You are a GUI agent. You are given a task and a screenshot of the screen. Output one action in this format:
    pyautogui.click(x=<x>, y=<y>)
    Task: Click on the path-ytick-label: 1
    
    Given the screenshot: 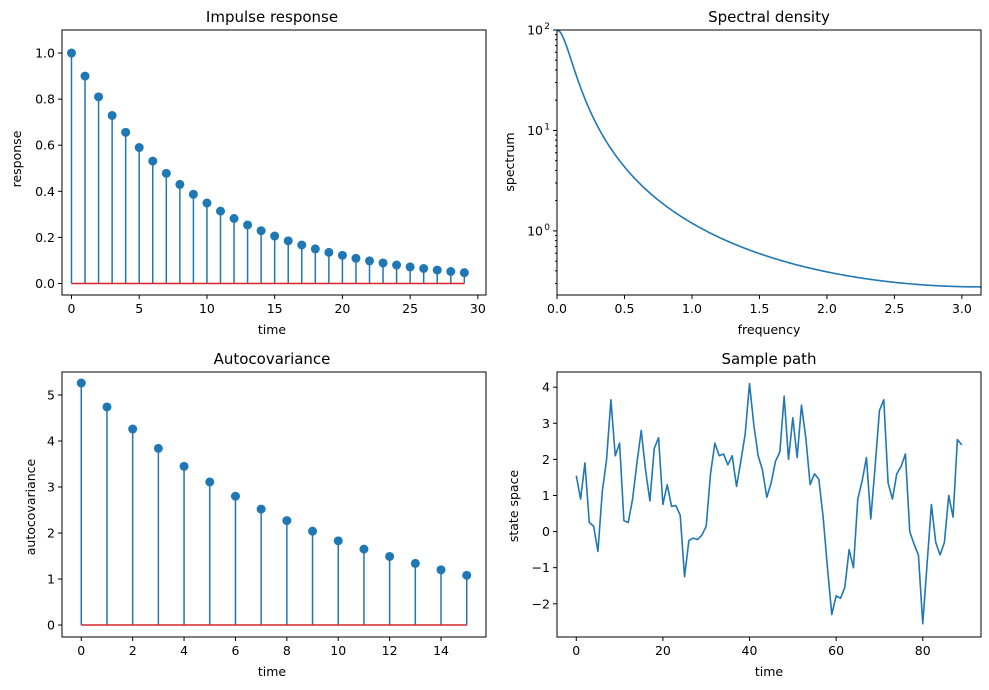 What is the action you would take?
    pyautogui.click(x=546, y=495)
    